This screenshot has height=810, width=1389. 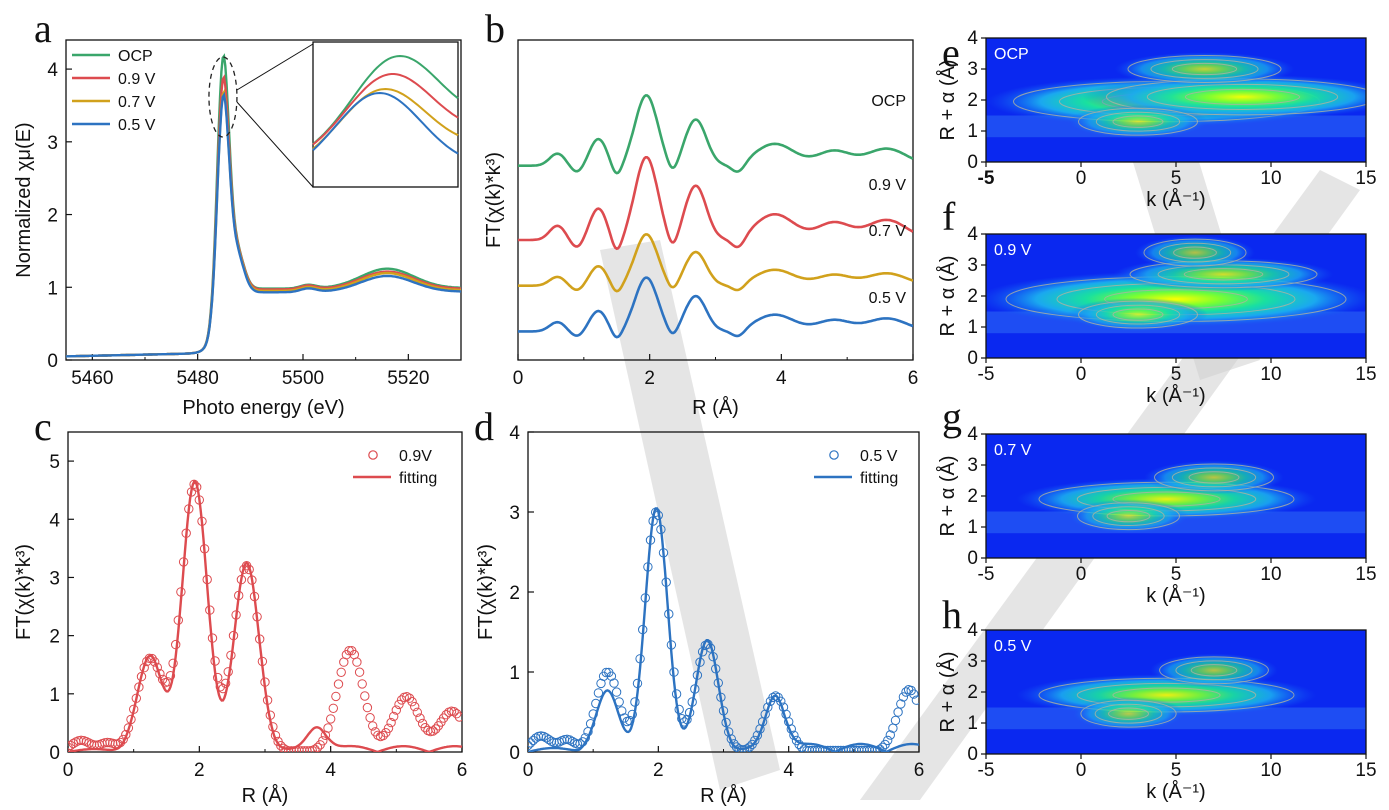 I want to click on axes-a: 5460 5480 5500 5520 0 1 2 3 4, so click(x=254, y=214).